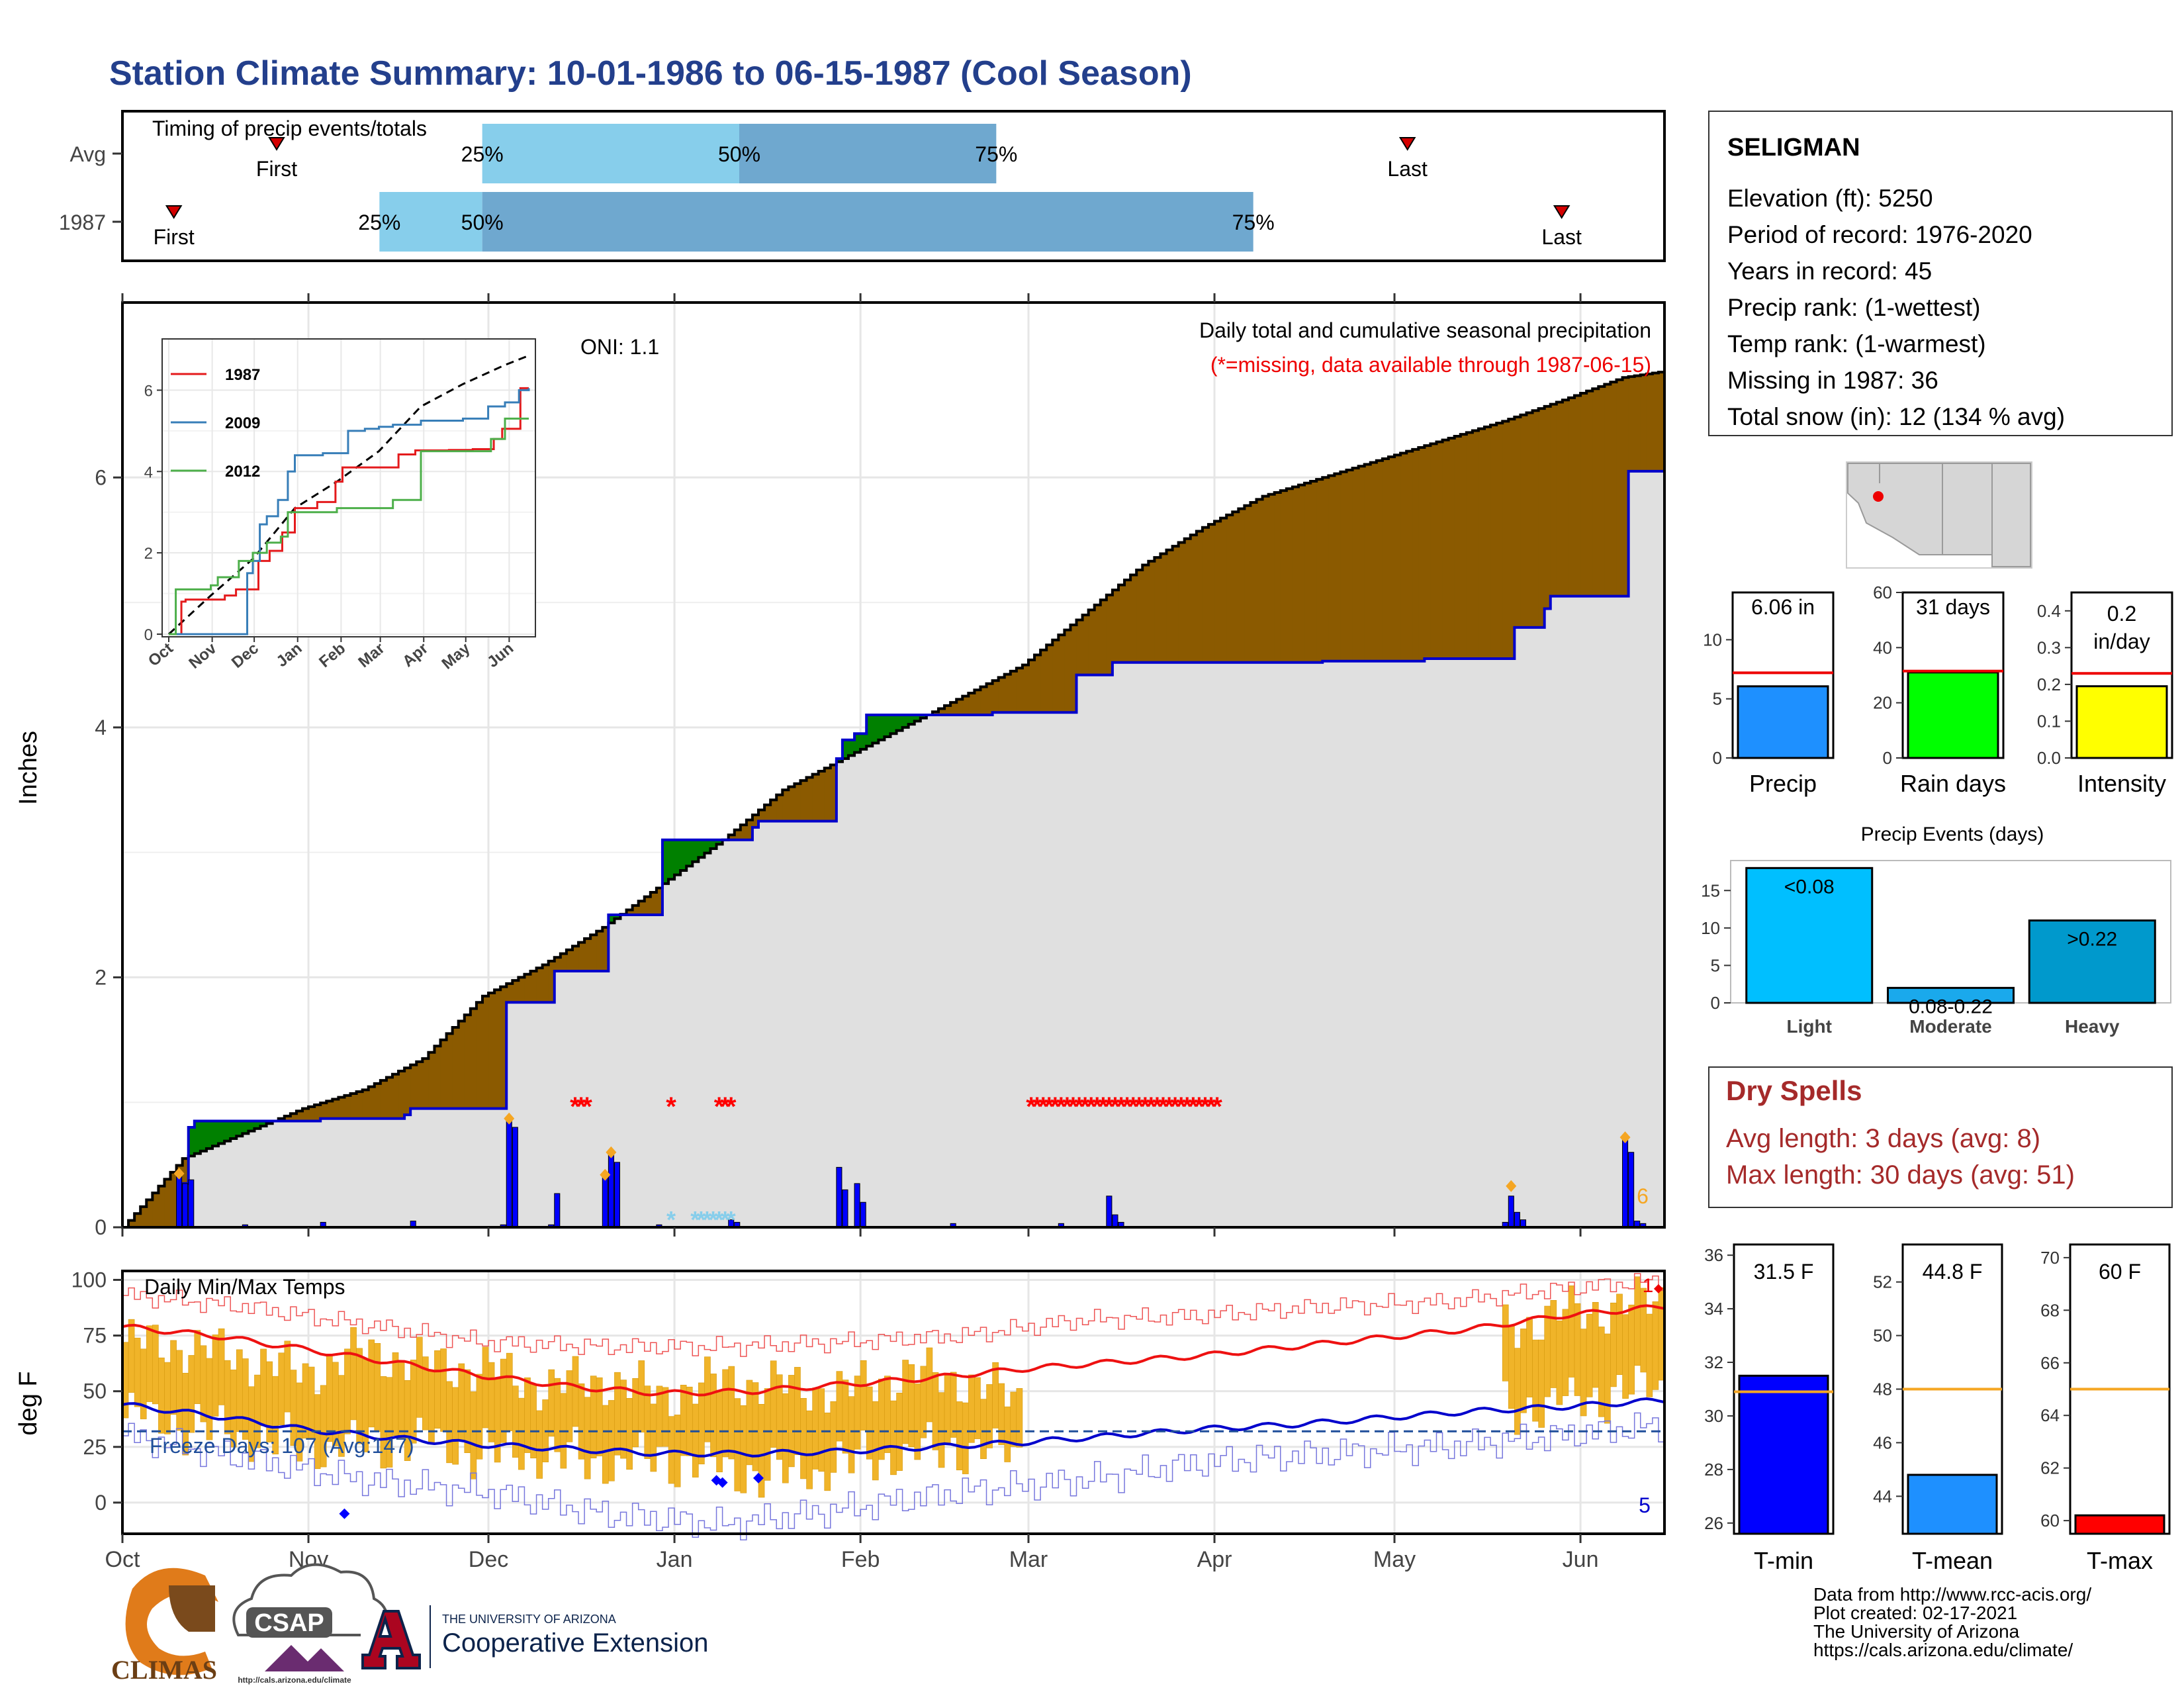 The image size is (2184, 1688). Describe the element at coordinates (1809, 1026) in the screenshot. I see `events-category-label: Light` at that location.